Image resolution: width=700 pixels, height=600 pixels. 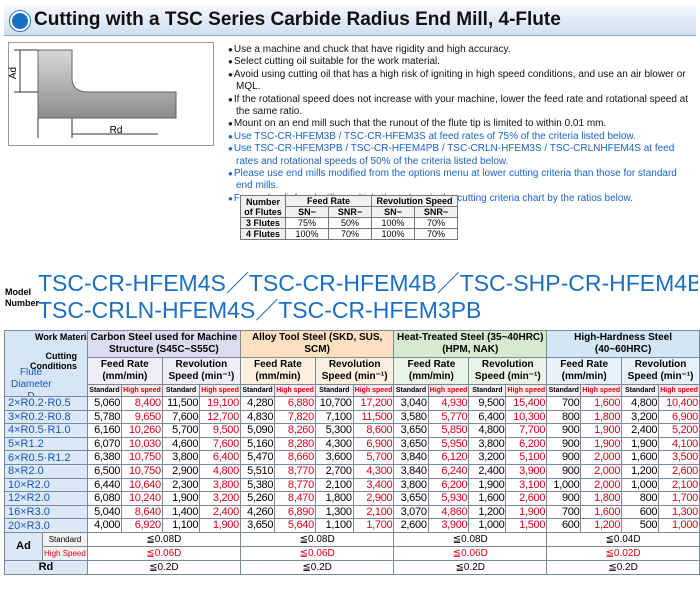 I want to click on value-cell: 3,070, so click(x=411, y=512).